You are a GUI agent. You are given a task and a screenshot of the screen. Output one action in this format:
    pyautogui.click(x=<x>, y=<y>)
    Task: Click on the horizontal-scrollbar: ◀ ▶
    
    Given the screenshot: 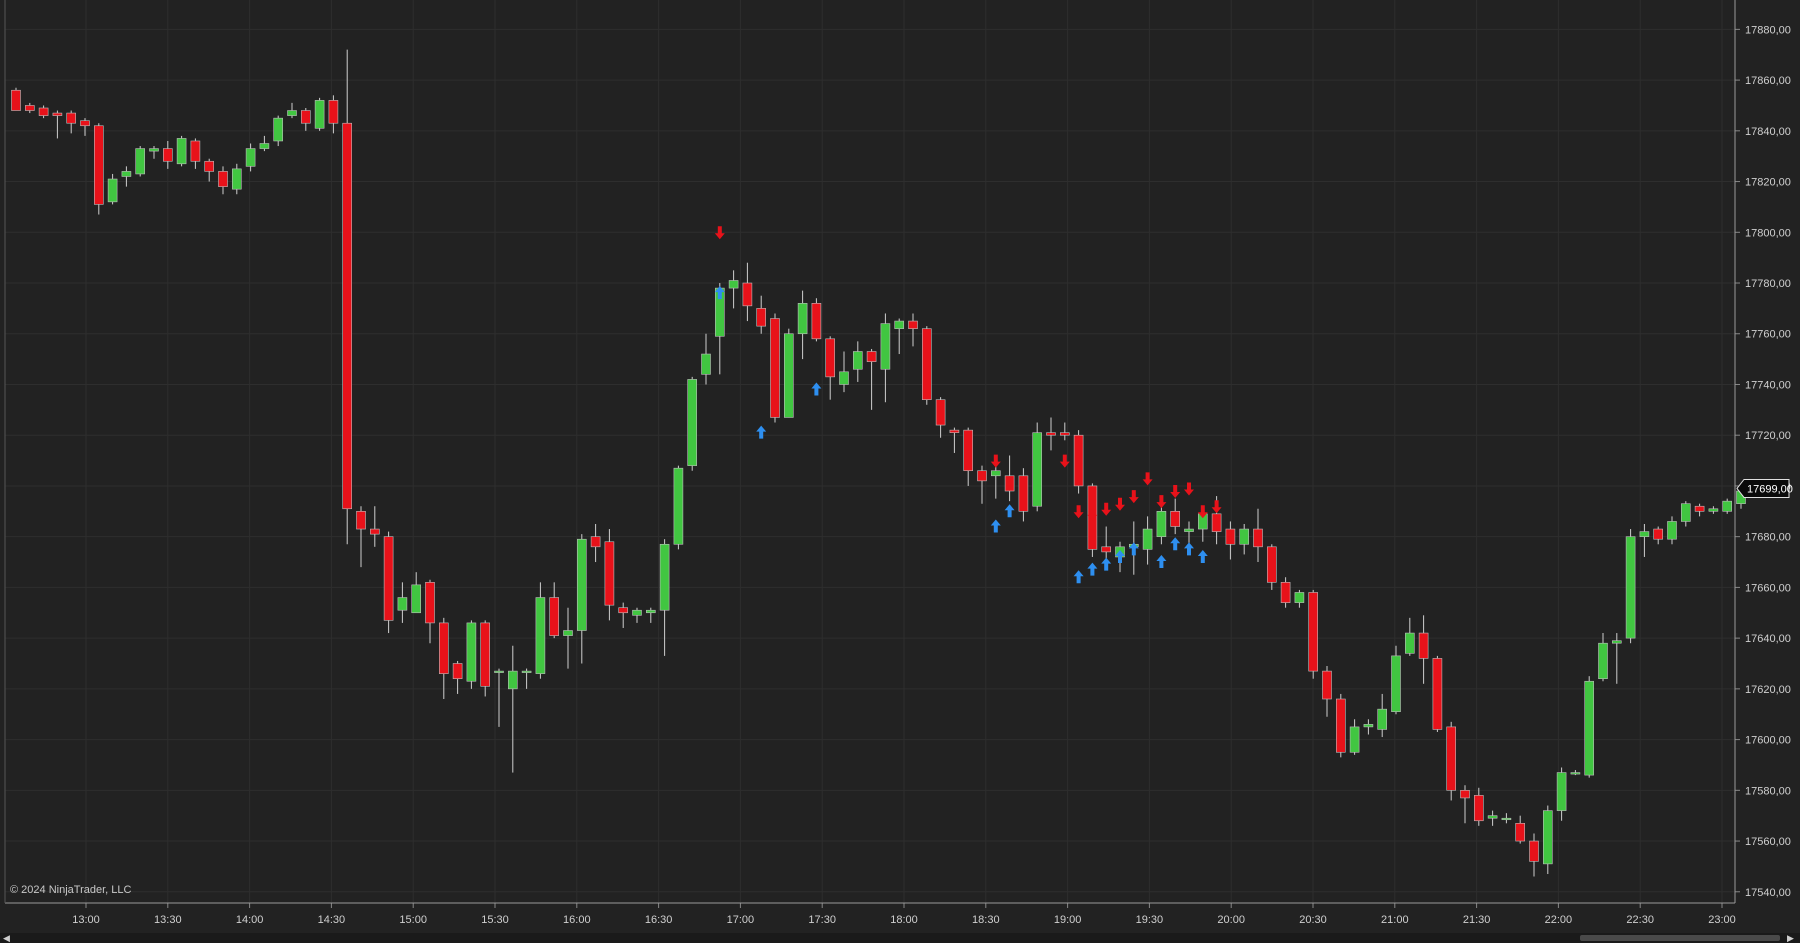 What is the action you would take?
    pyautogui.click(x=900, y=938)
    